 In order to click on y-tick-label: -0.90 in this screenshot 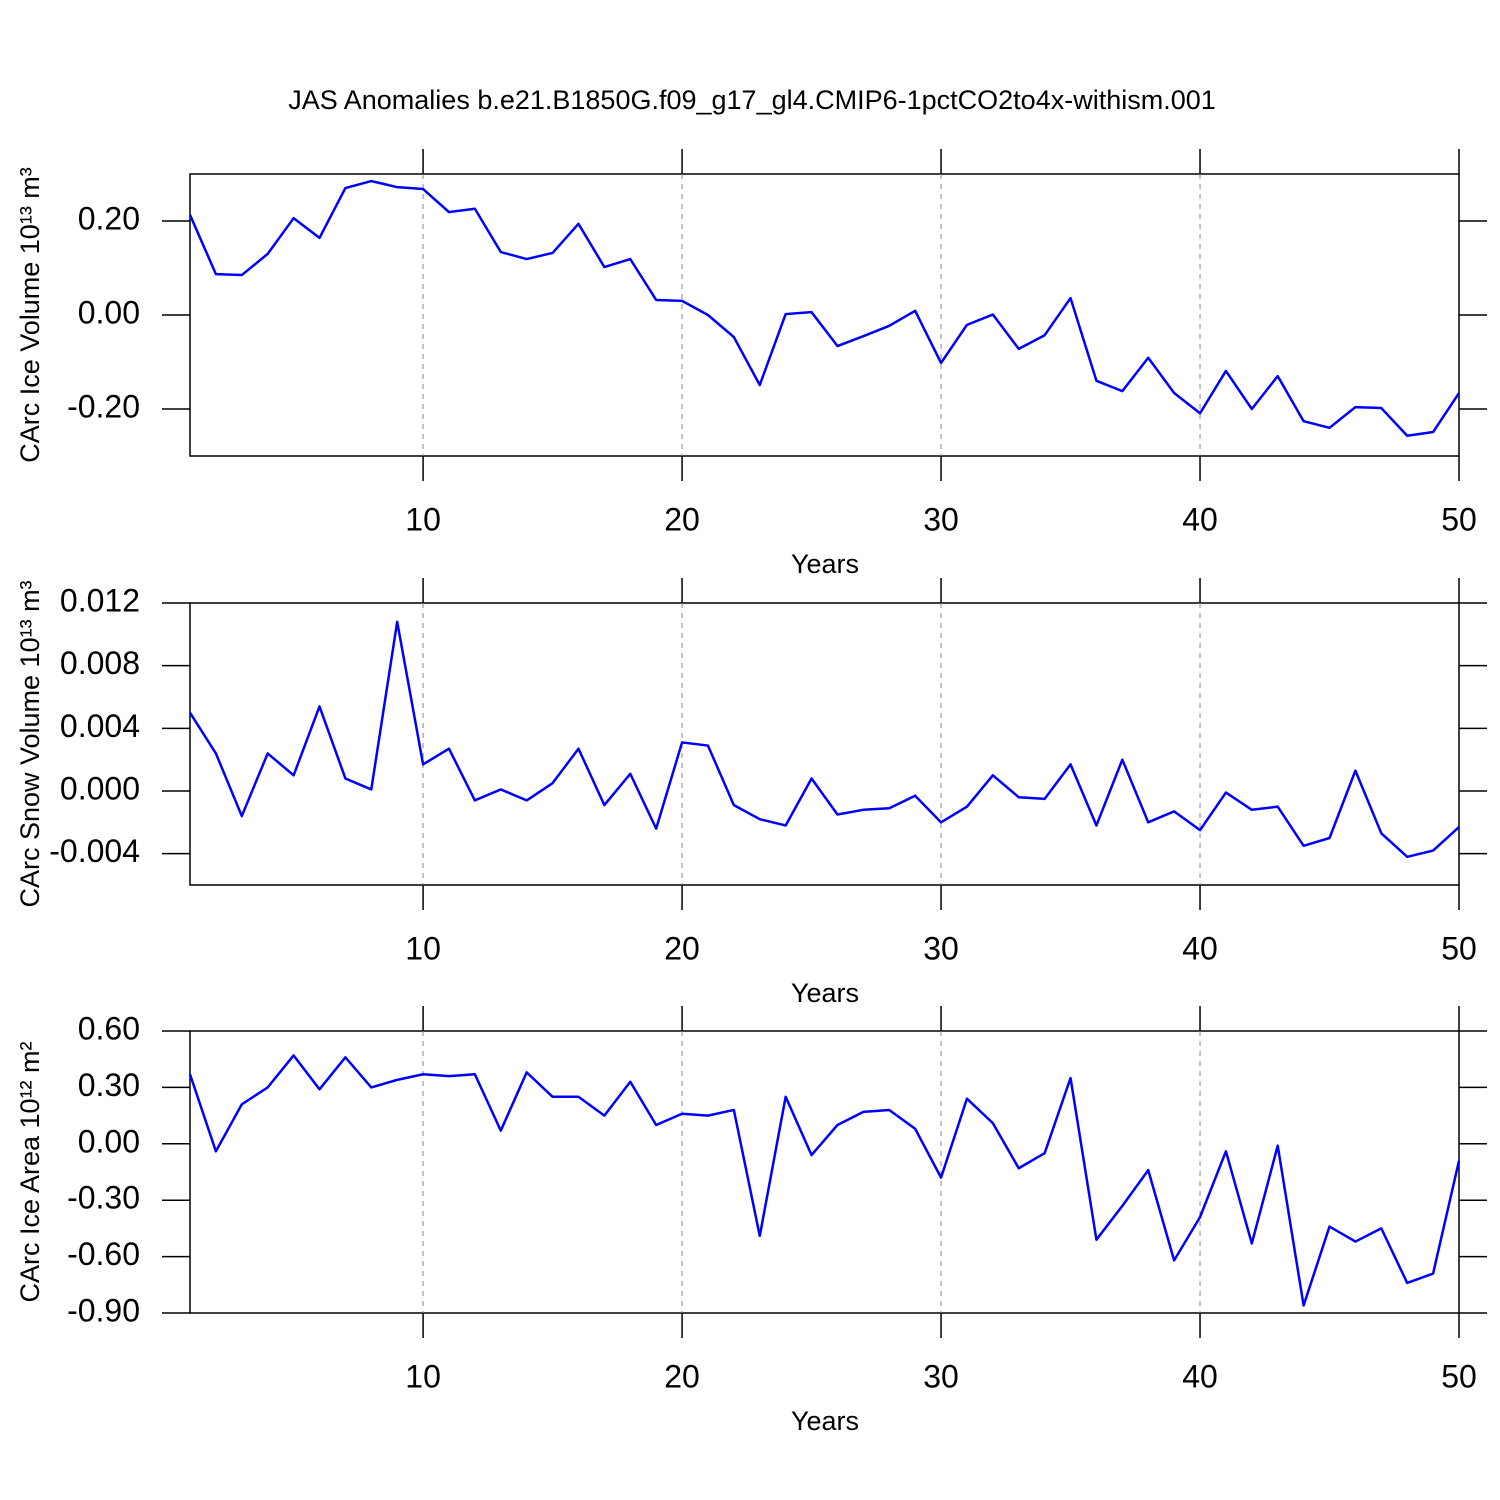, I will do `click(103, 1310)`.